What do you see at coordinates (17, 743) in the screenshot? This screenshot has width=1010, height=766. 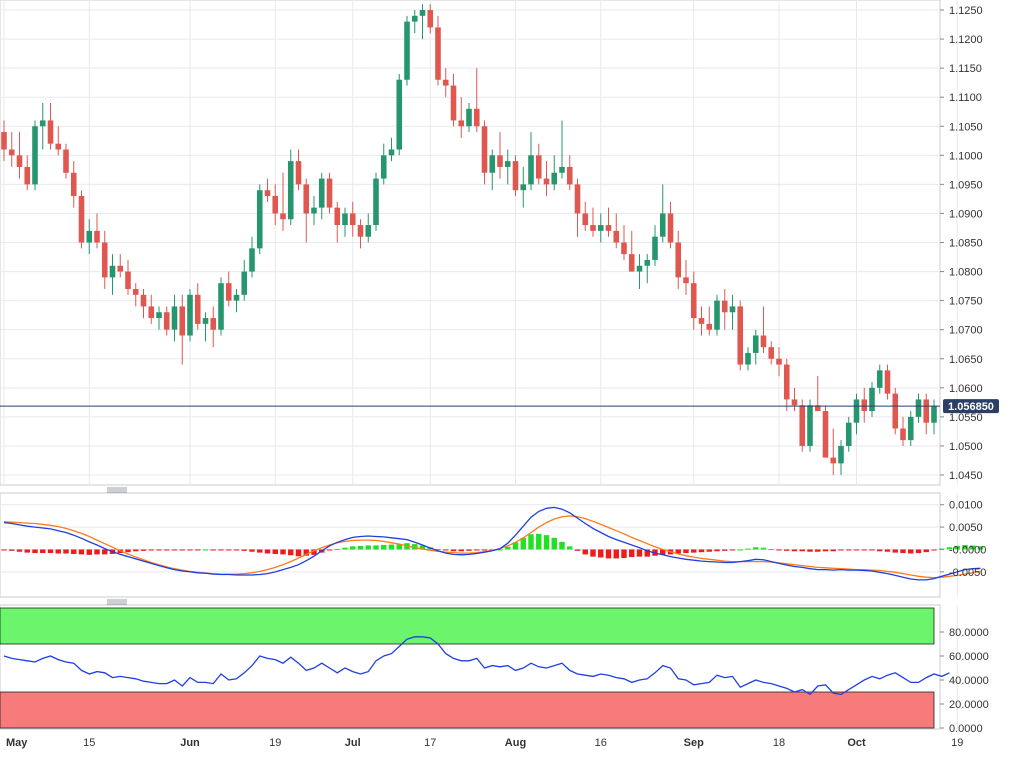 I see `date-label: May` at bounding box center [17, 743].